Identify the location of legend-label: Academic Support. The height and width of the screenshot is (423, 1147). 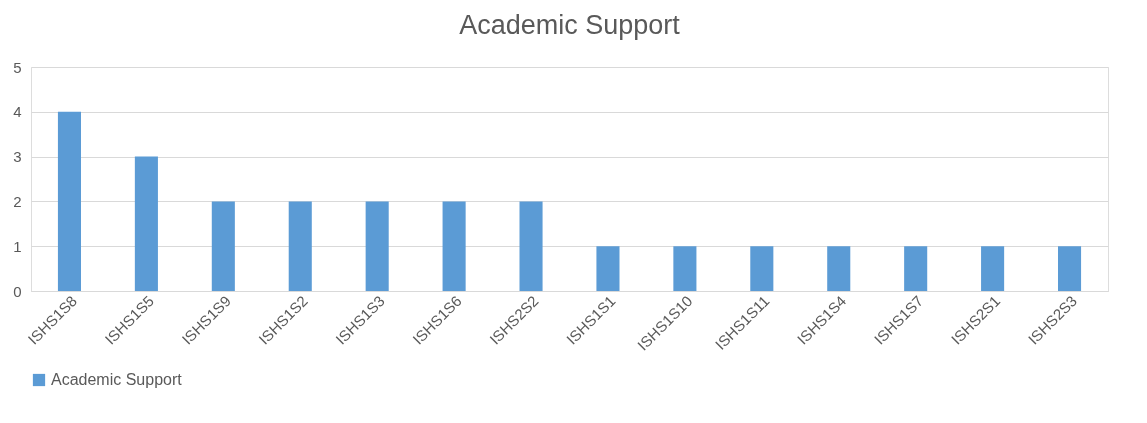
(117, 379).